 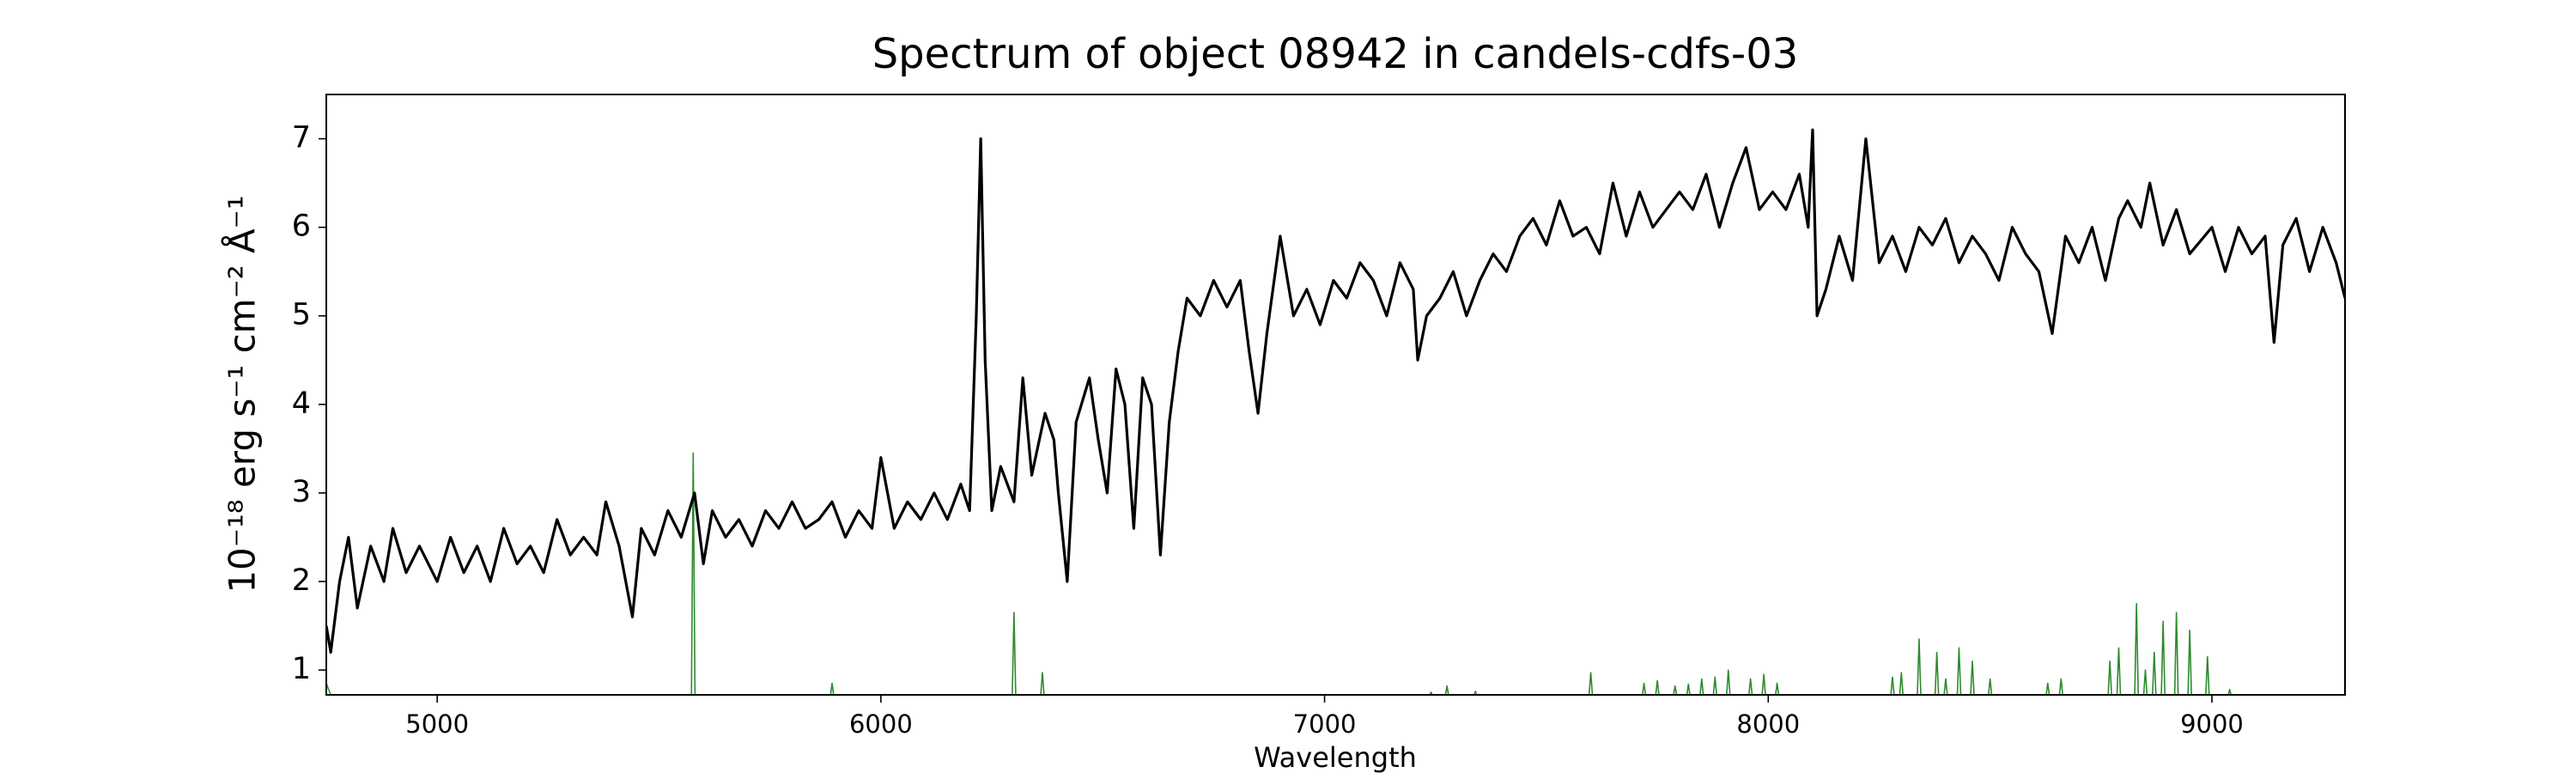 What do you see at coordinates (301, 403) in the screenshot?
I see `y-tick-label: 4` at bounding box center [301, 403].